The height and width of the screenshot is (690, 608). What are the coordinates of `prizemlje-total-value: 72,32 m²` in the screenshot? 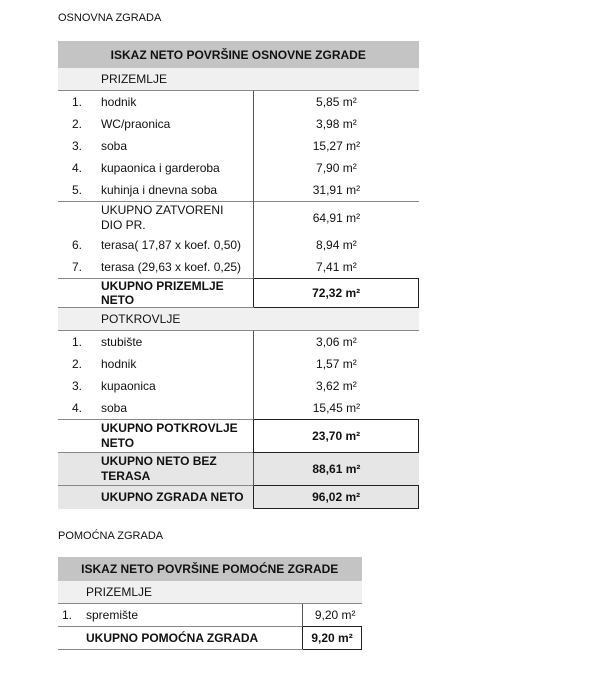 It's located at (336, 293).